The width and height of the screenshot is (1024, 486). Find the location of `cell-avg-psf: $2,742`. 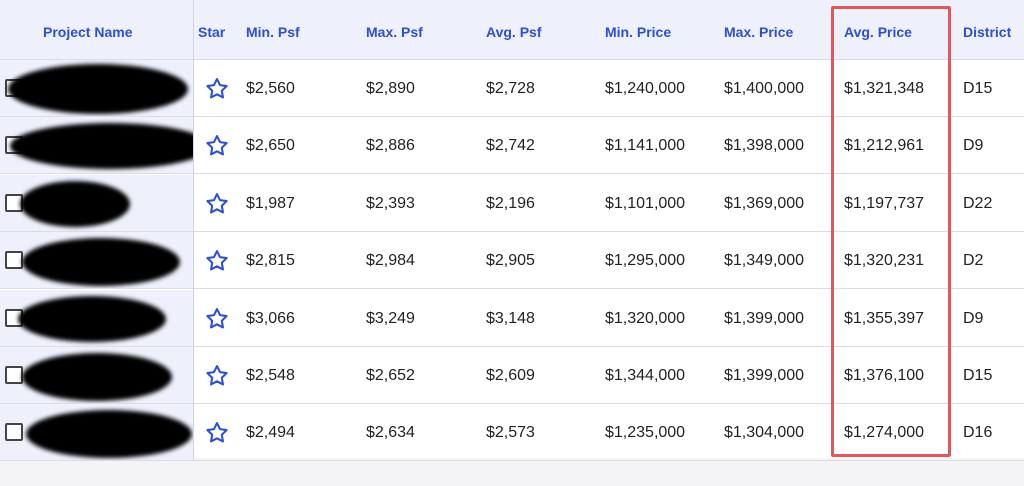

cell-avg-psf: $2,742 is located at coordinates (510, 146).